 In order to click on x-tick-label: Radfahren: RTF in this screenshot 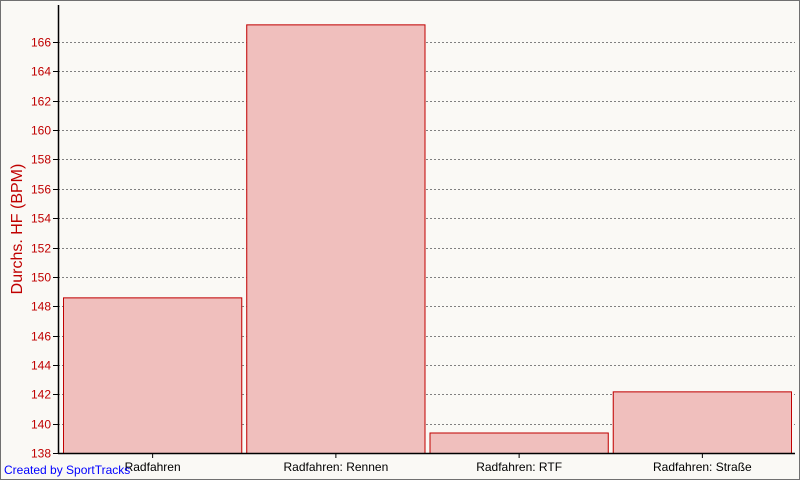, I will do `click(519, 467)`.